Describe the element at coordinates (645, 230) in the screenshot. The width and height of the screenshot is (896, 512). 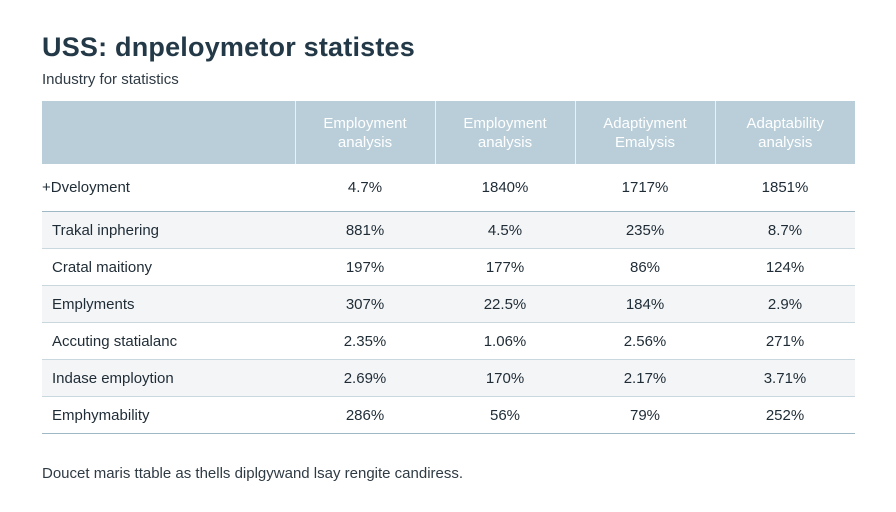
I see `table-cell: 235%` at that location.